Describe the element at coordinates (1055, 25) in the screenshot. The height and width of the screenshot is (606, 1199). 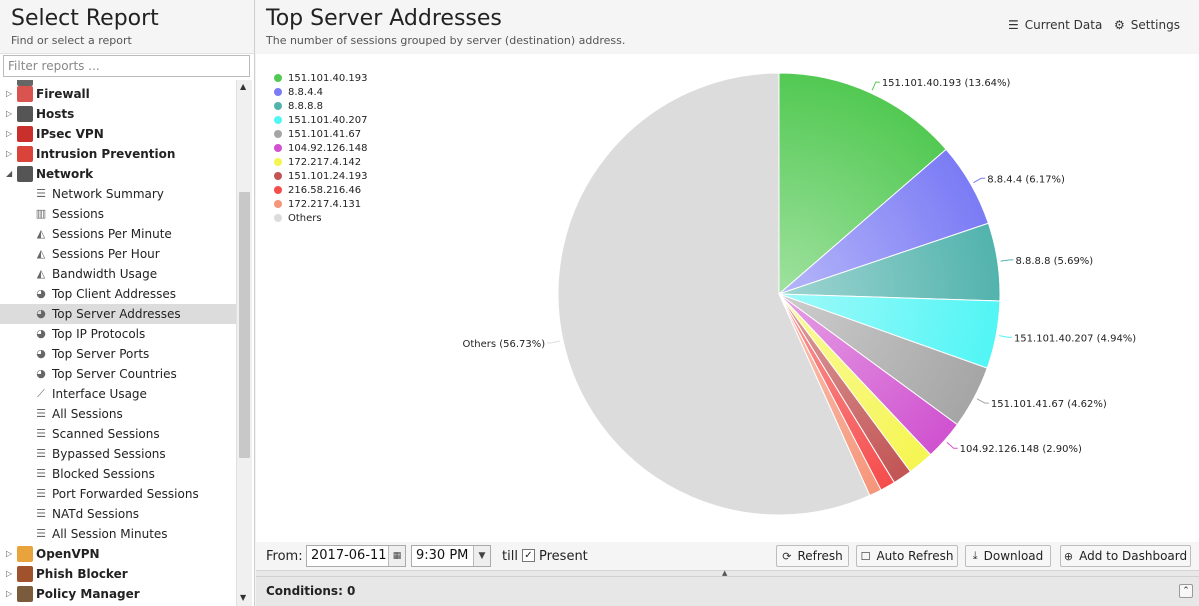
I see `current-data-button: ☰ Current Data` at that location.